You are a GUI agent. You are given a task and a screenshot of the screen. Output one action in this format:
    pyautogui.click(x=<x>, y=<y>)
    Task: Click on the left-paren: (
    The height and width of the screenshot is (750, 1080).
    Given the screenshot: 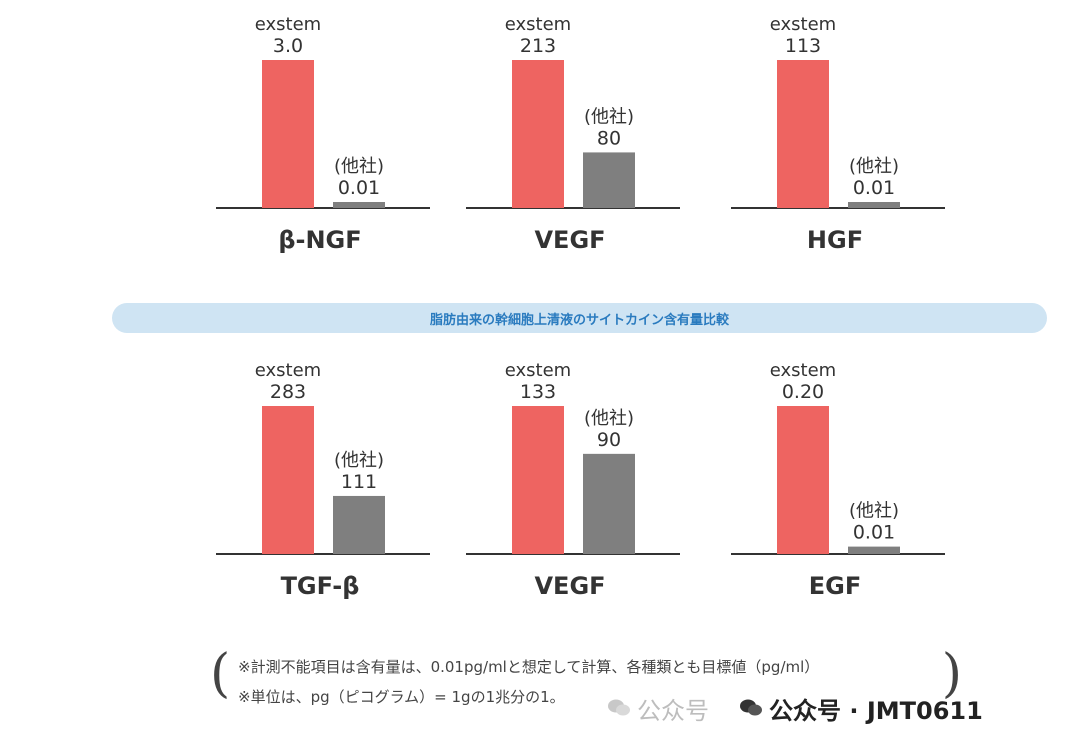 What is the action you would take?
    pyautogui.click(x=220, y=674)
    